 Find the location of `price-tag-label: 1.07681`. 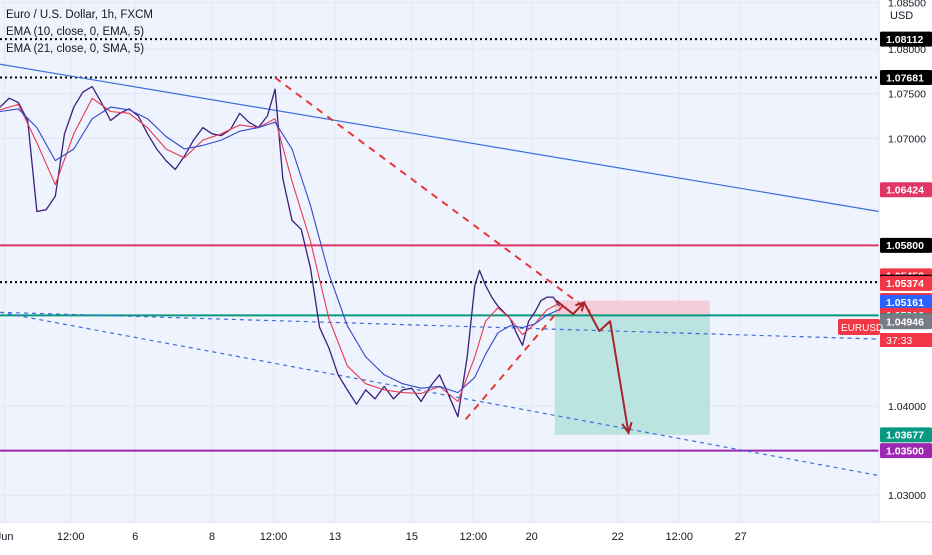

price-tag-label: 1.07681 is located at coordinates (905, 78).